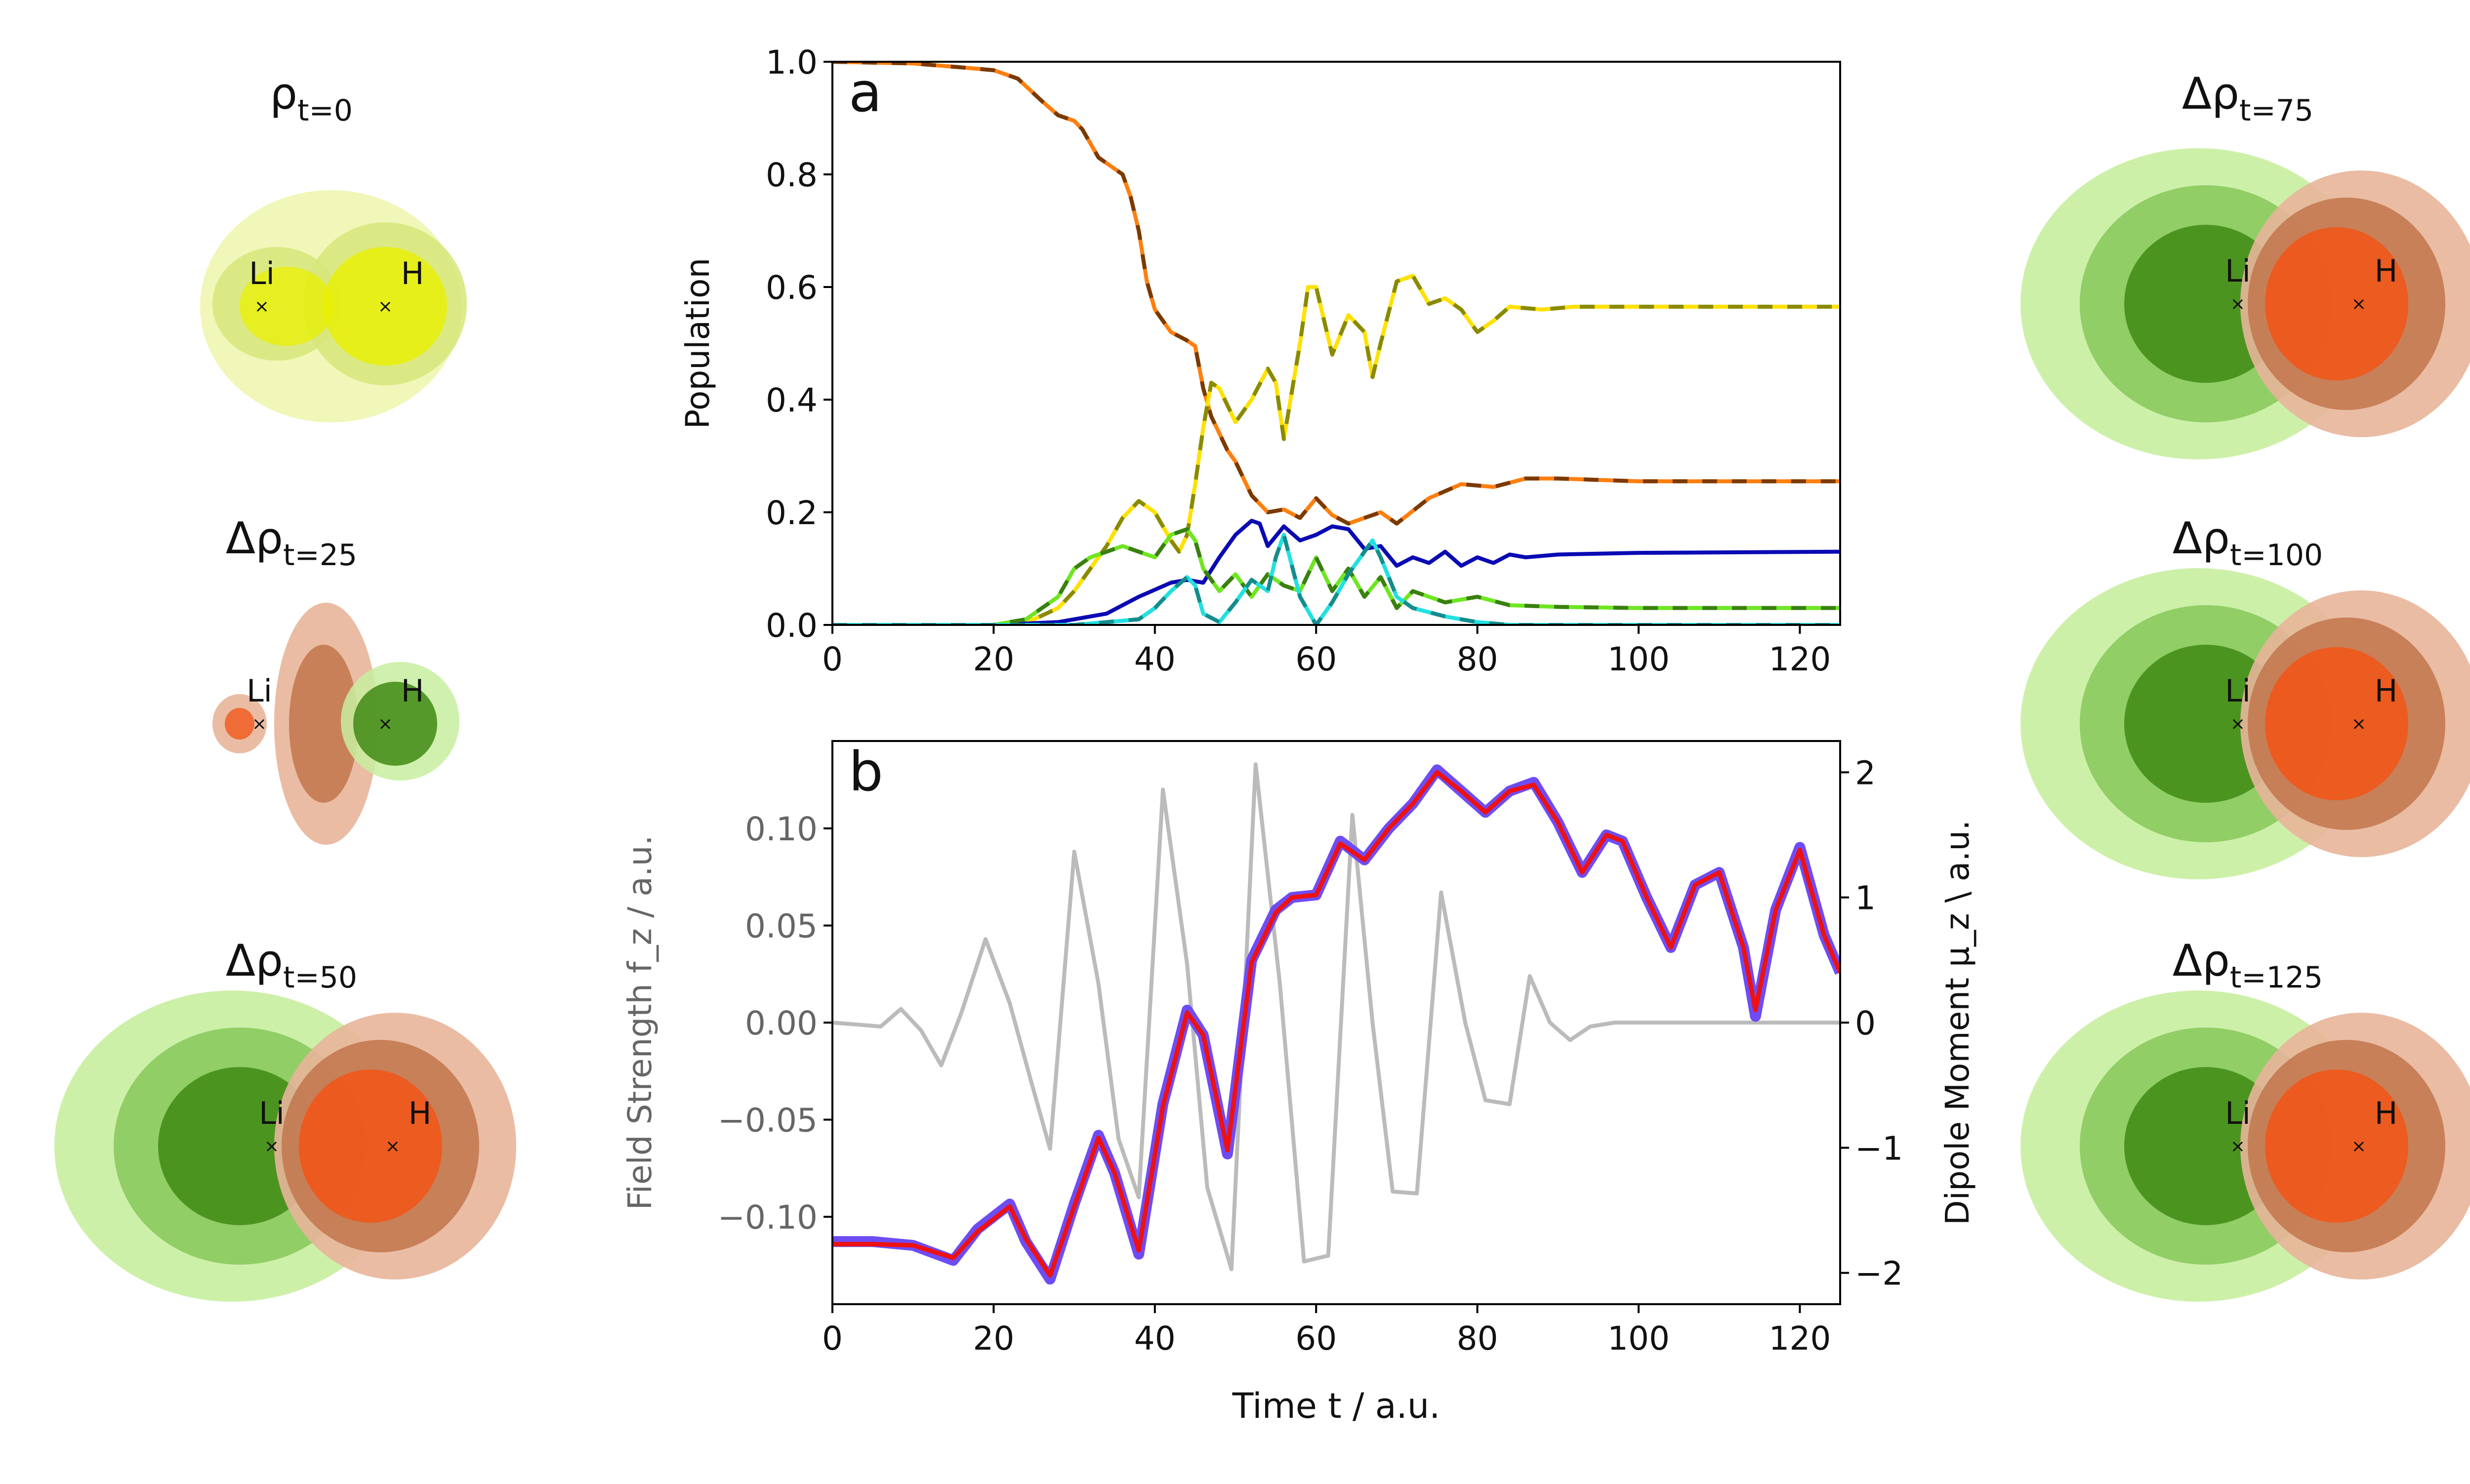 Image resolution: width=2470 pixels, height=1484 pixels. What do you see at coordinates (781, 926) in the screenshot?
I see `y-tick-label: 0.05` at bounding box center [781, 926].